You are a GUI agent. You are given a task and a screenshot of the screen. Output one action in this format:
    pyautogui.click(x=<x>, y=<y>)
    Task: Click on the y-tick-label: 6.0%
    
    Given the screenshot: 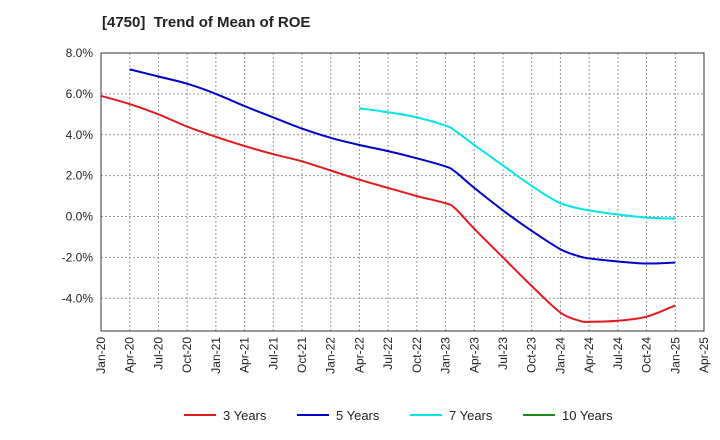 What is the action you would take?
    pyautogui.click(x=80, y=94)
    